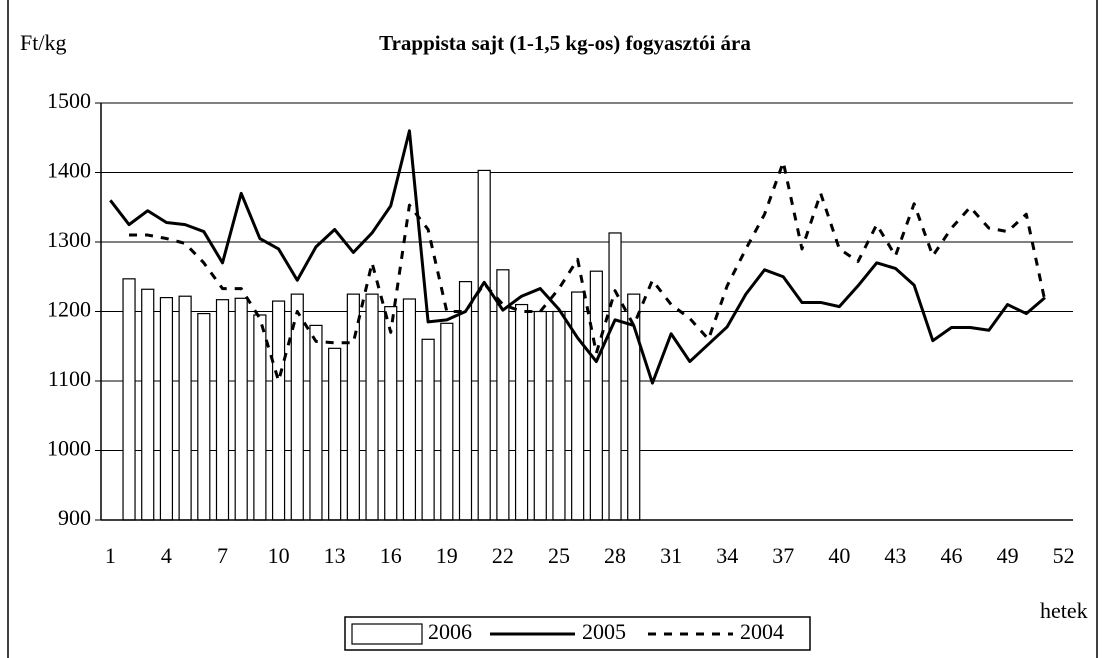 The height and width of the screenshot is (658, 1105). What do you see at coordinates (895, 555) in the screenshot?
I see `x-tick-label: 43` at bounding box center [895, 555].